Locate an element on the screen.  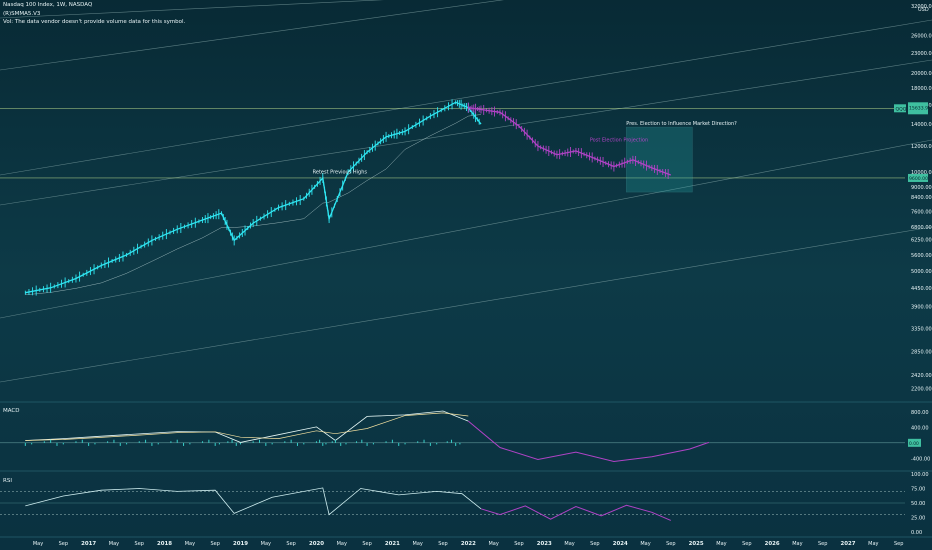
level-badge is located at coordinates (918, 177).